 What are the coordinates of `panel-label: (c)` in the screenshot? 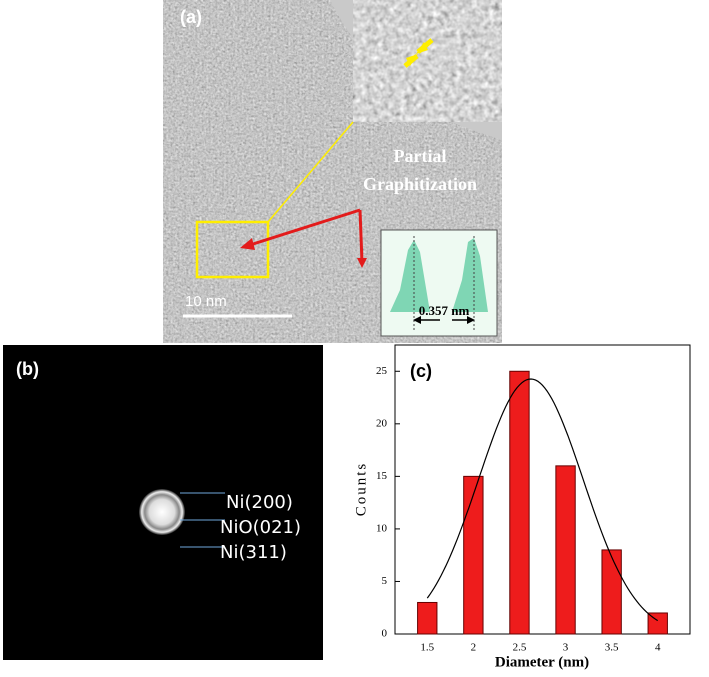 It's located at (421, 371).